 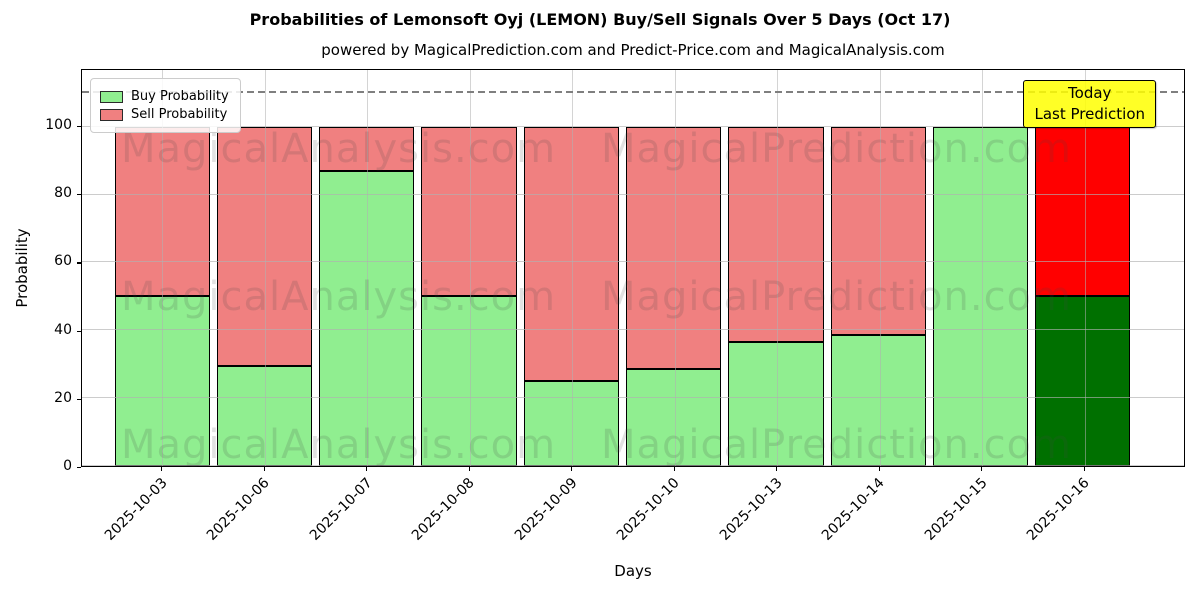 I want to click on x-tick-label: 2025-10-07, so click(x=341, y=509).